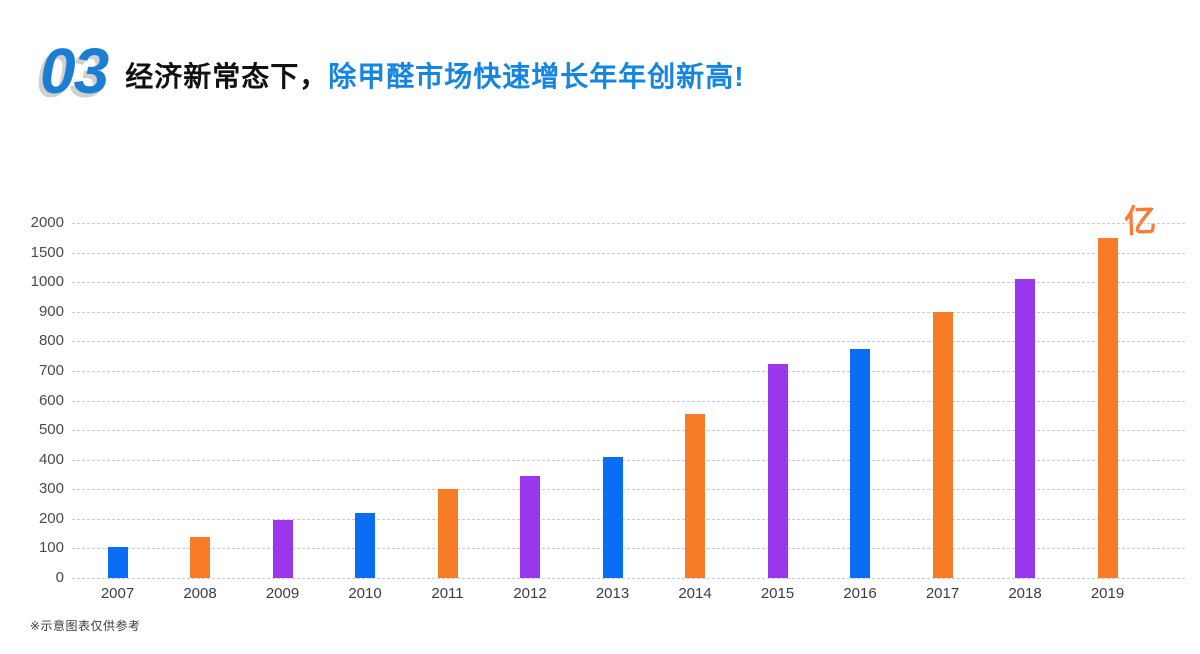 The image size is (1200, 654). I want to click on y-axis-tick-label: 1500, so click(47, 252).